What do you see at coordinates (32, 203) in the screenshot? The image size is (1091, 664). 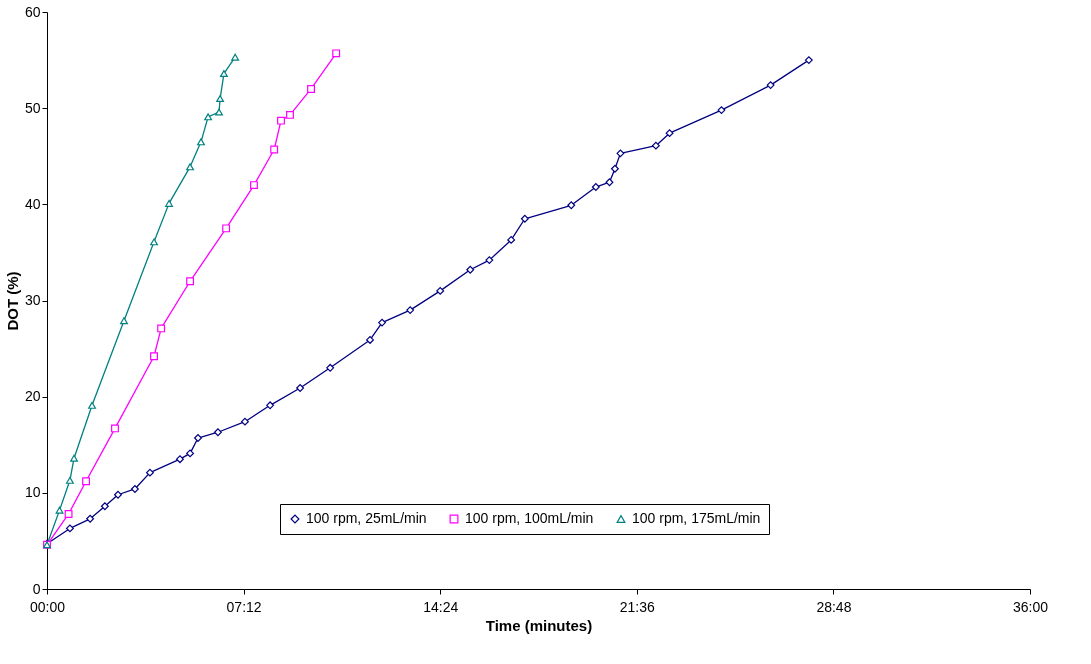 I see `y-tick-label: 40` at bounding box center [32, 203].